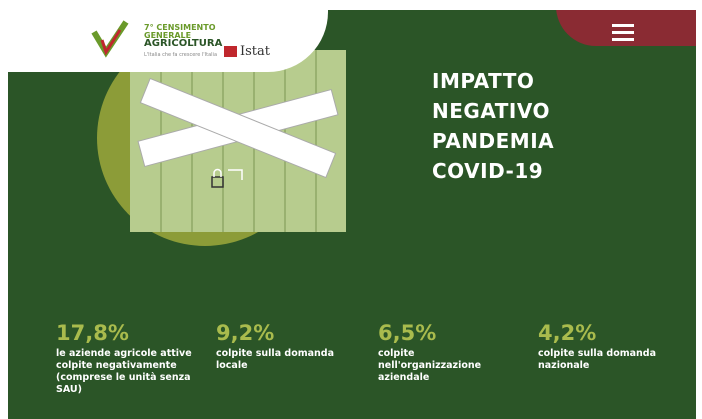 The width and height of the screenshot is (702, 419). What do you see at coordinates (488, 171) in the screenshot?
I see `title-line: COVID-19` at bounding box center [488, 171].